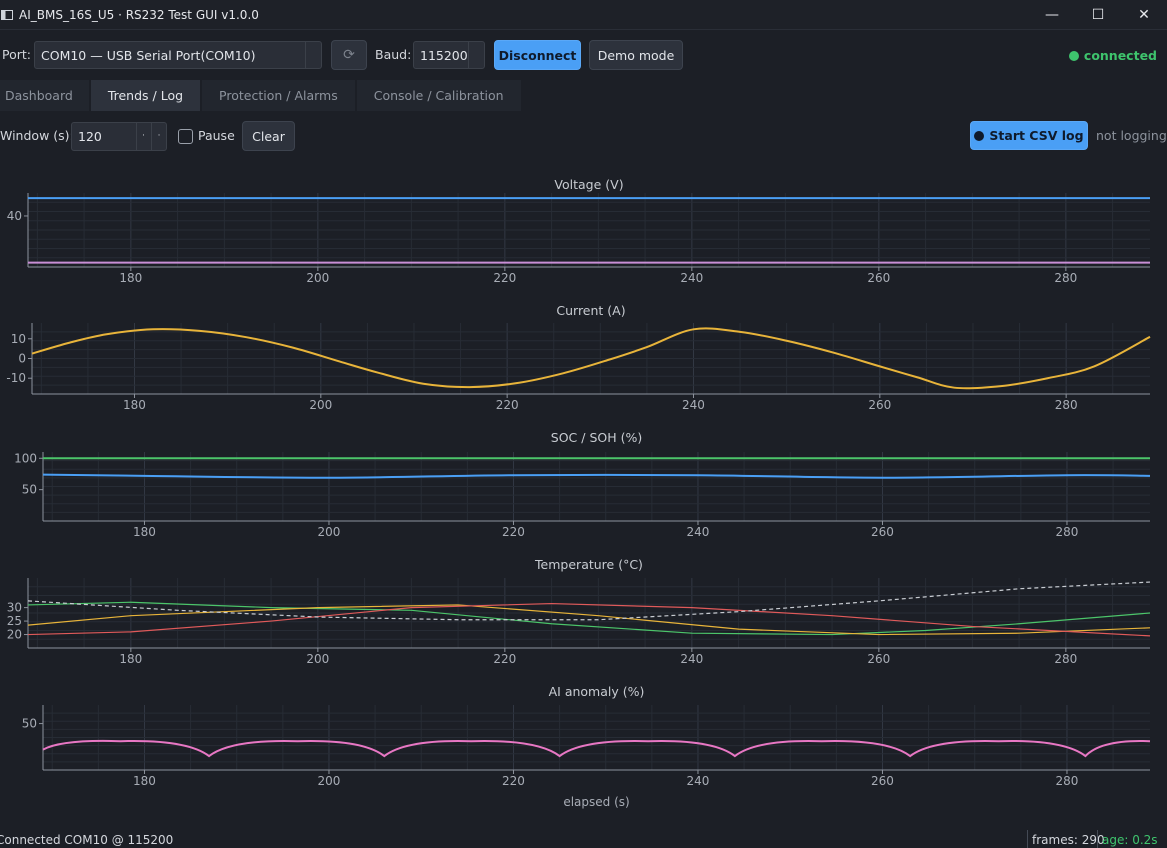 This screenshot has width=1167, height=848. What do you see at coordinates (268, 136) in the screenshot?
I see `clear-button: Clear` at bounding box center [268, 136].